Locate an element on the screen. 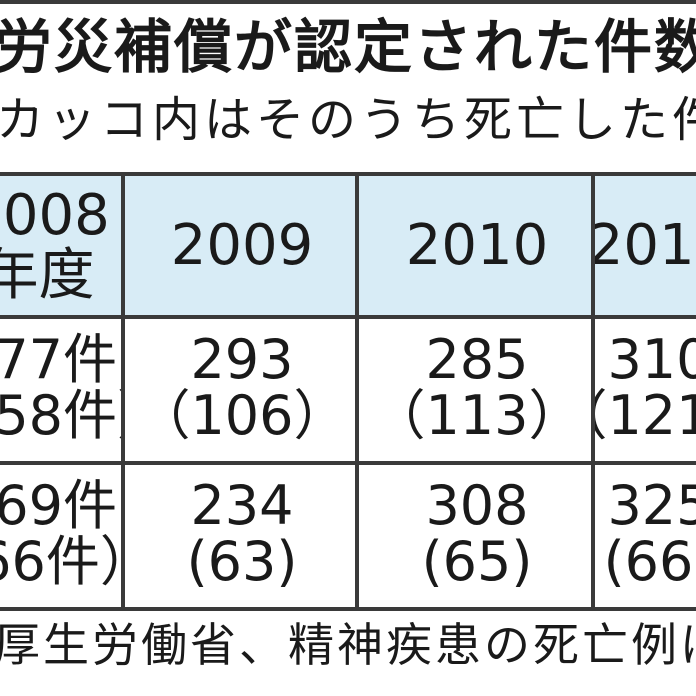 The height and width of the screenshot is (696, 696). cell-total: 308 is located at coordinates (477, 505).